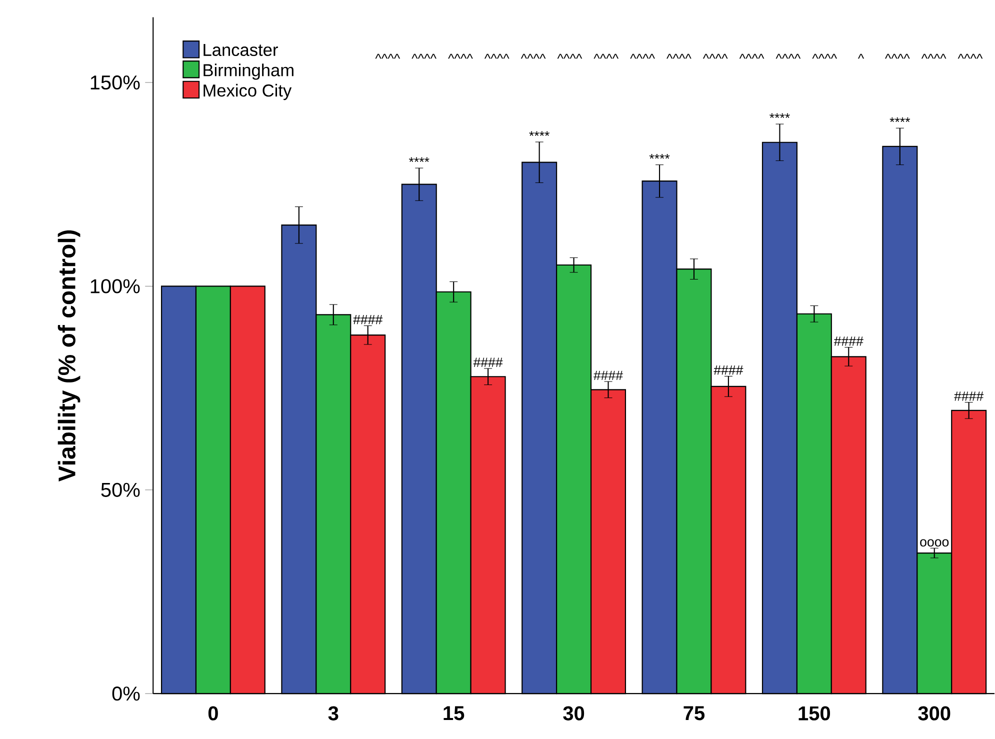  Describe the element at coordinates (126, 693) in the screenshot. I see `y-tick-label: 0%` at that location.